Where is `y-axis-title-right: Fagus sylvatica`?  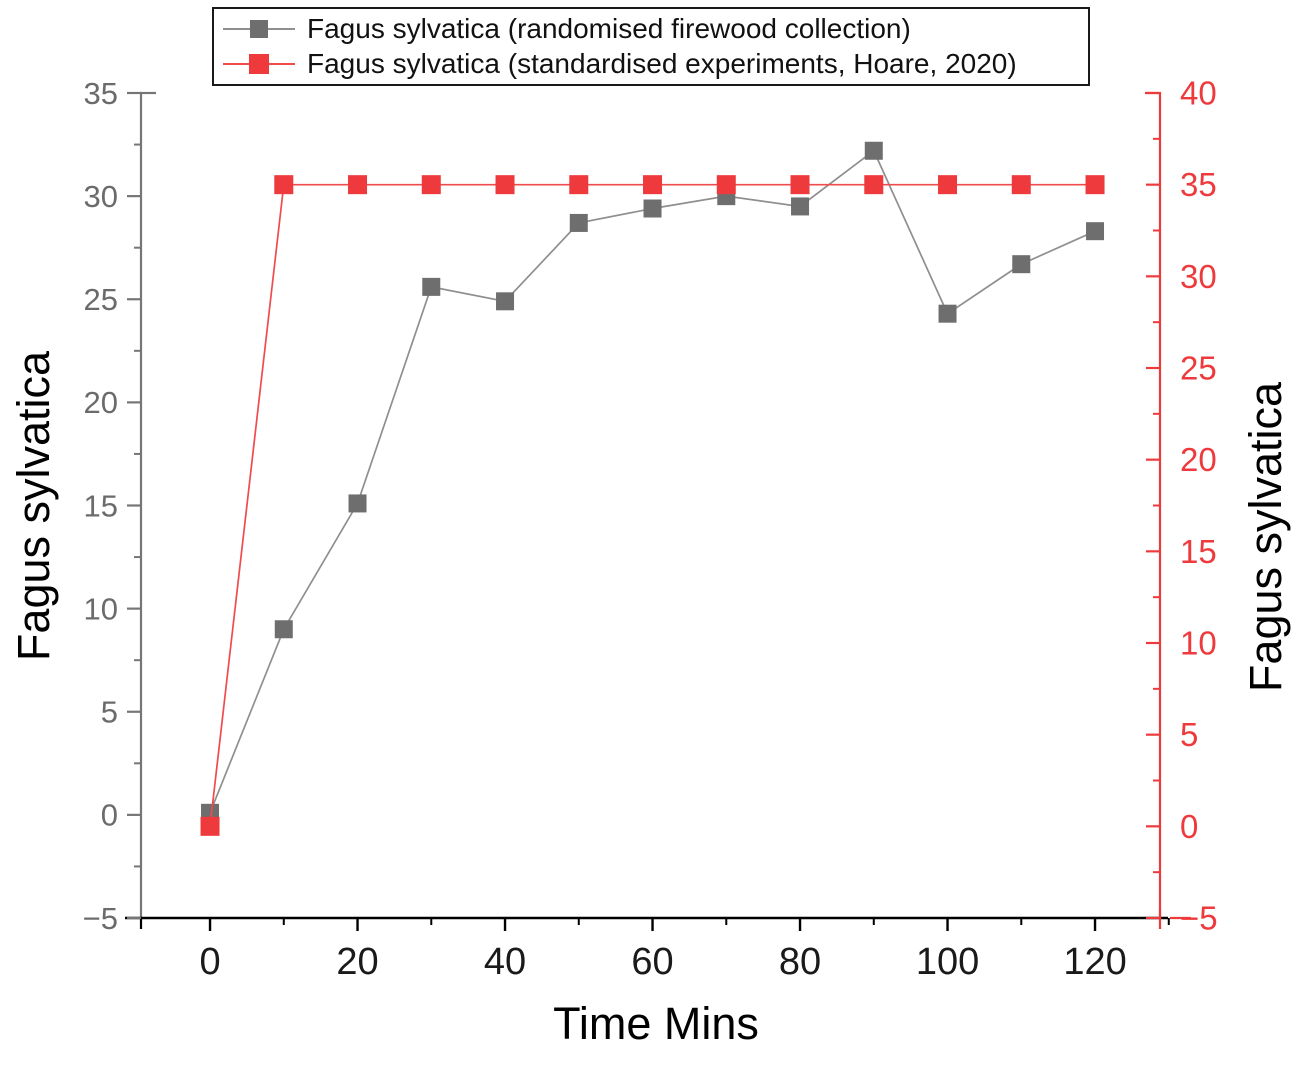 y-axis-title-right: Fagus sylvatica is located at coordinates (1265, 537).